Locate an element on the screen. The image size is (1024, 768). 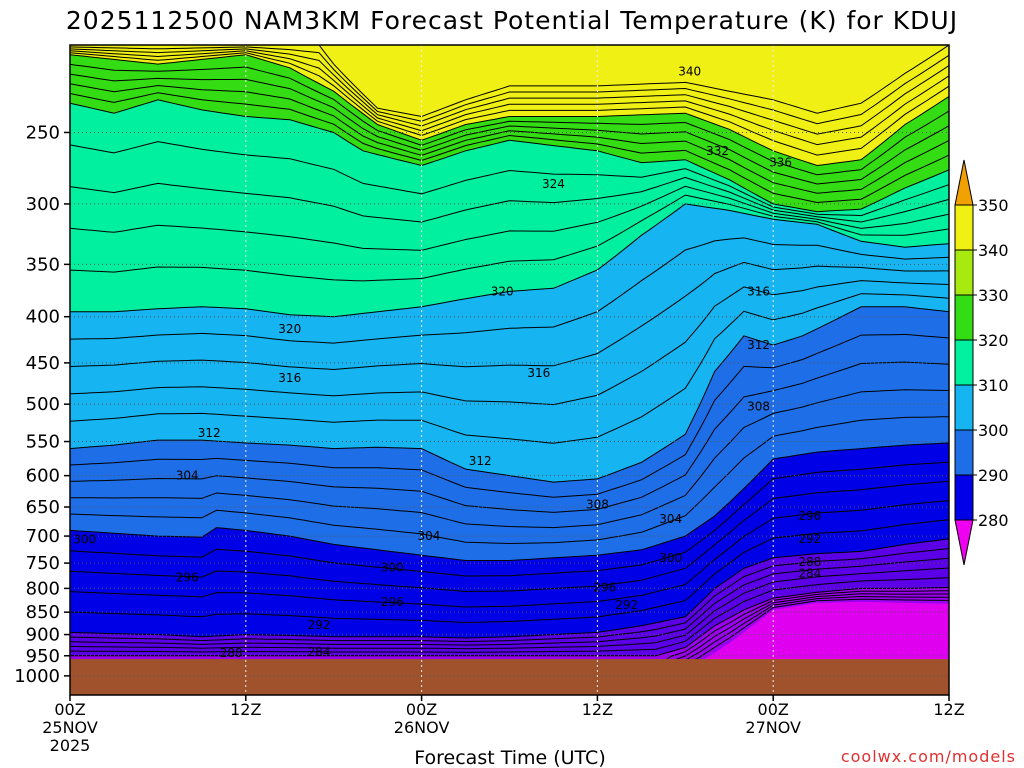
colorbar-label-350: 350 is located at coordinates (993, 205).